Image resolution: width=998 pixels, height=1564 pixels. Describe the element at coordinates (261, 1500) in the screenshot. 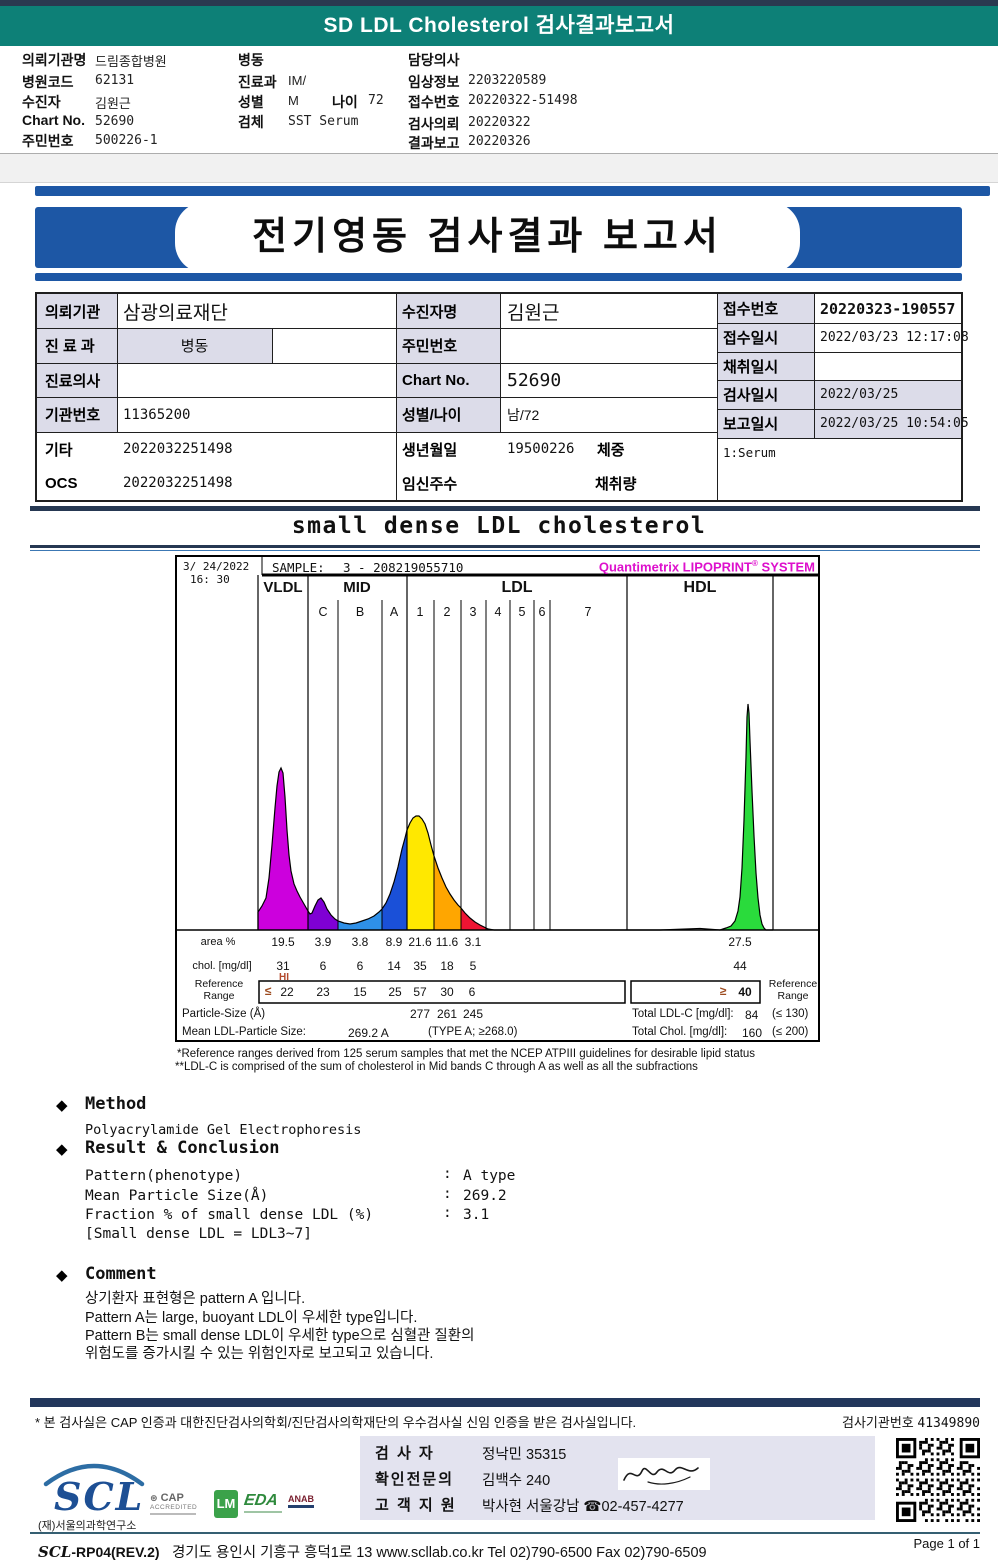

I see `eda-text: EDA` at that location.